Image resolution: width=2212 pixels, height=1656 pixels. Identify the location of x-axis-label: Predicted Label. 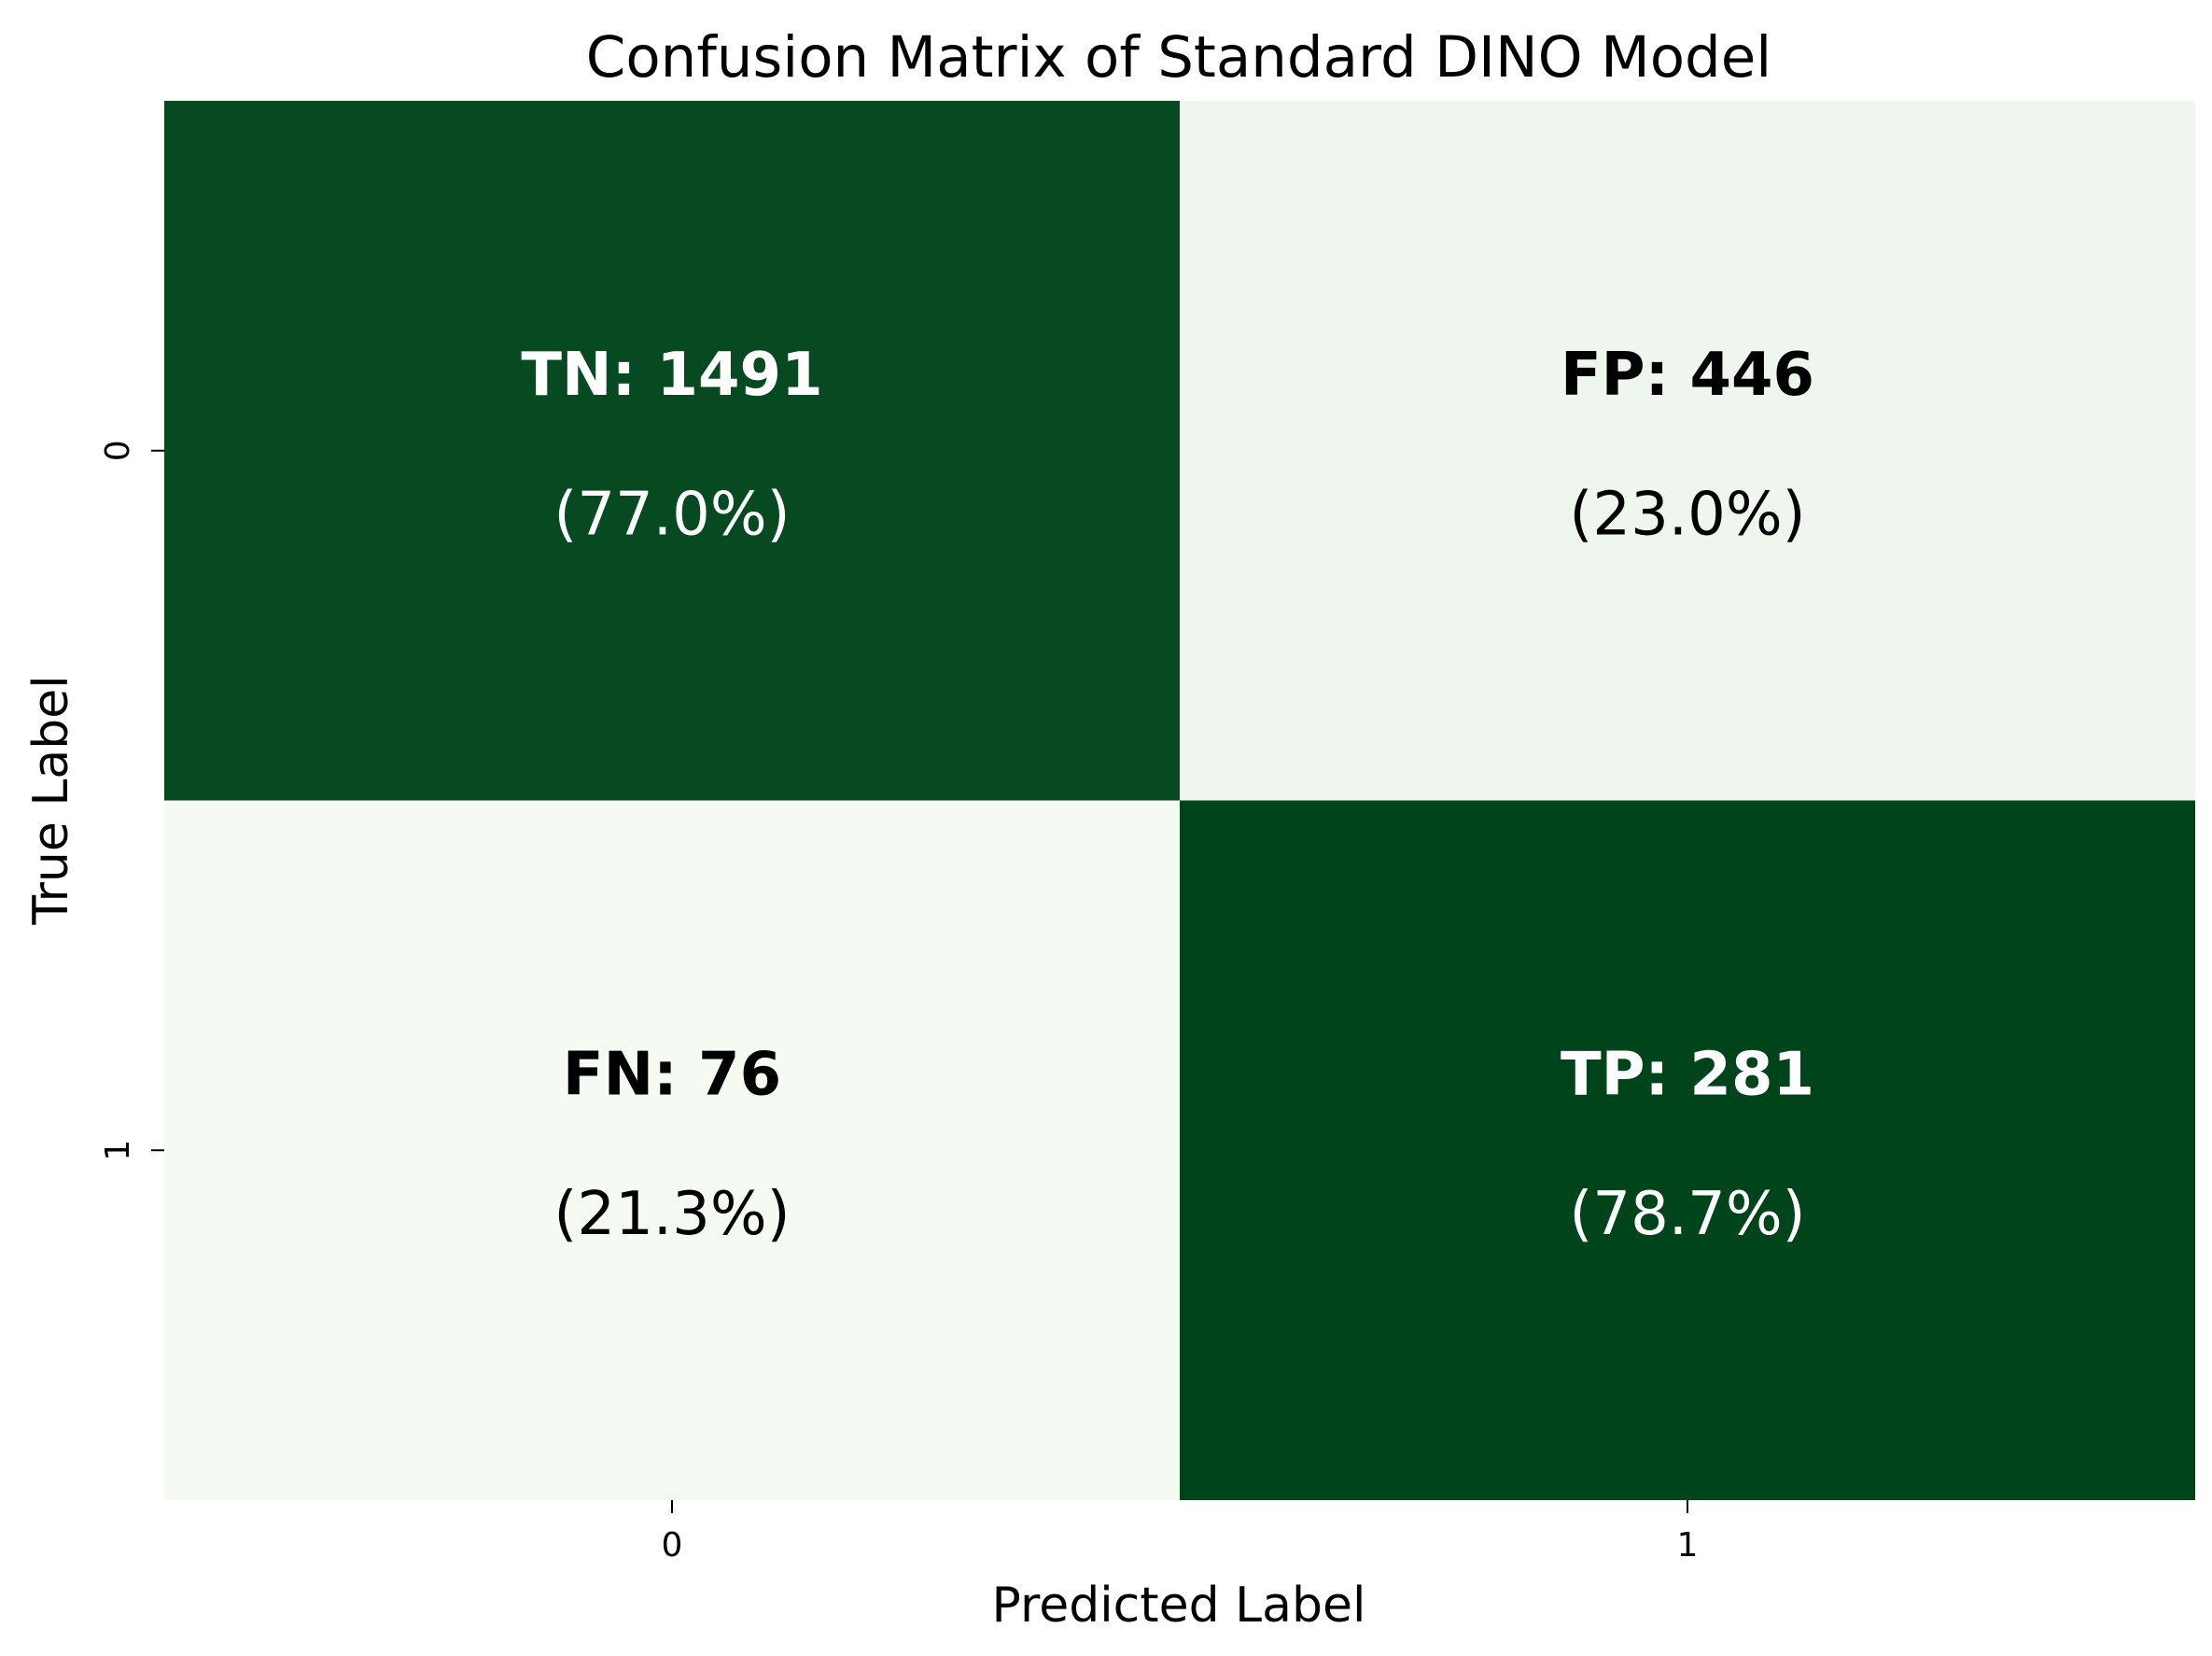
(1179, 1606).